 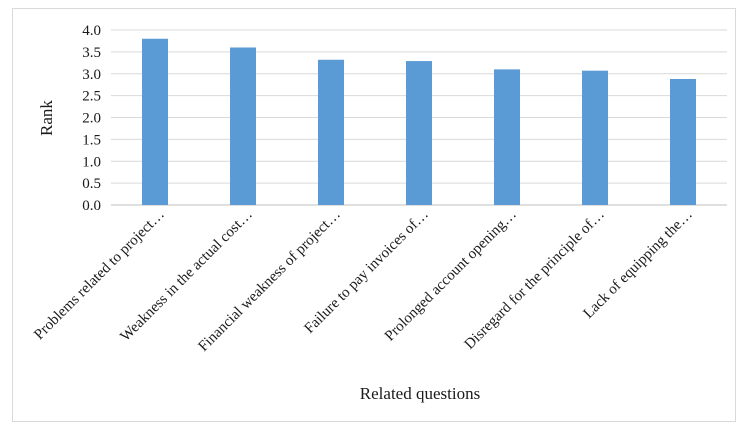 I want to click on y-axis-title: Rank, so click(x=46, y=118).